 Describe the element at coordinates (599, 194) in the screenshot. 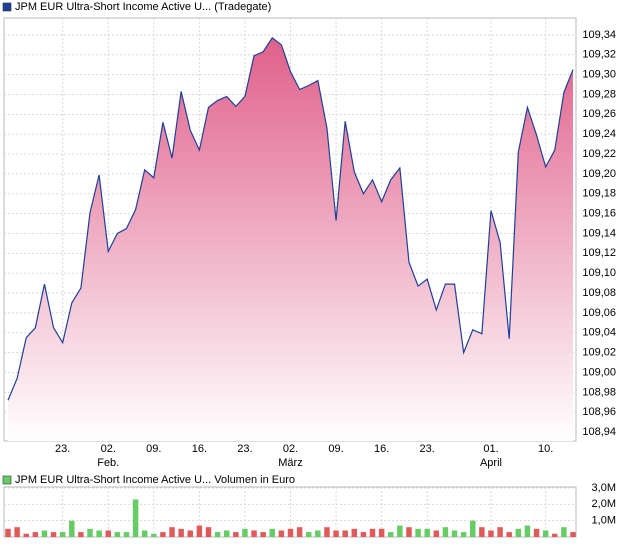

I see `y-tick-label: 109,18` at that location.